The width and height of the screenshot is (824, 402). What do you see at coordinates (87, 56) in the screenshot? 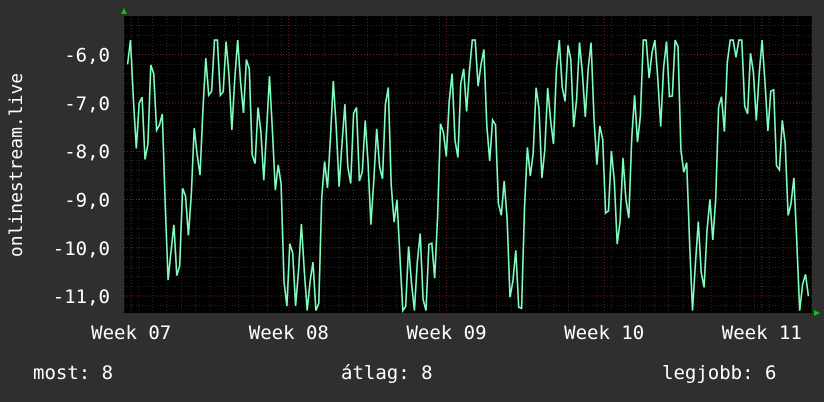
I see `y-tick-label: -6,0` at bounding box center [87, 56].